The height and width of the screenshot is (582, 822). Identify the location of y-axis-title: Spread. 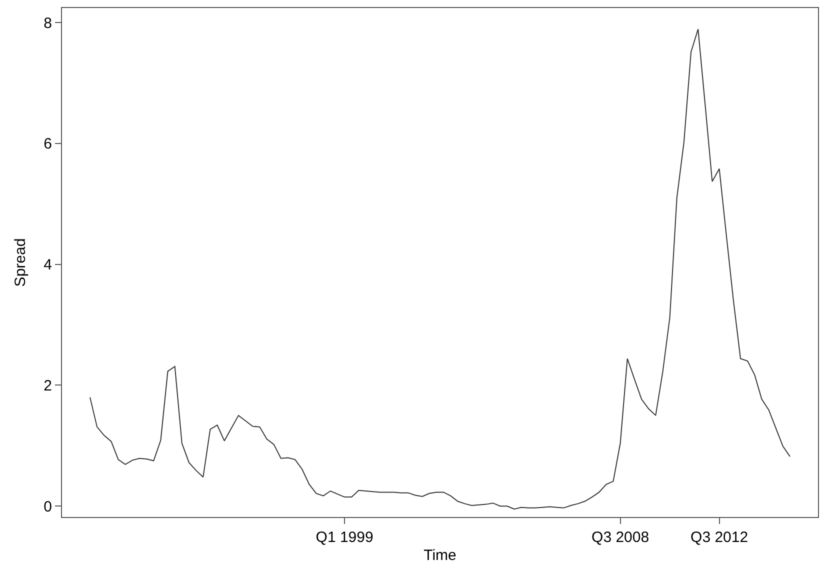
(20, 262).